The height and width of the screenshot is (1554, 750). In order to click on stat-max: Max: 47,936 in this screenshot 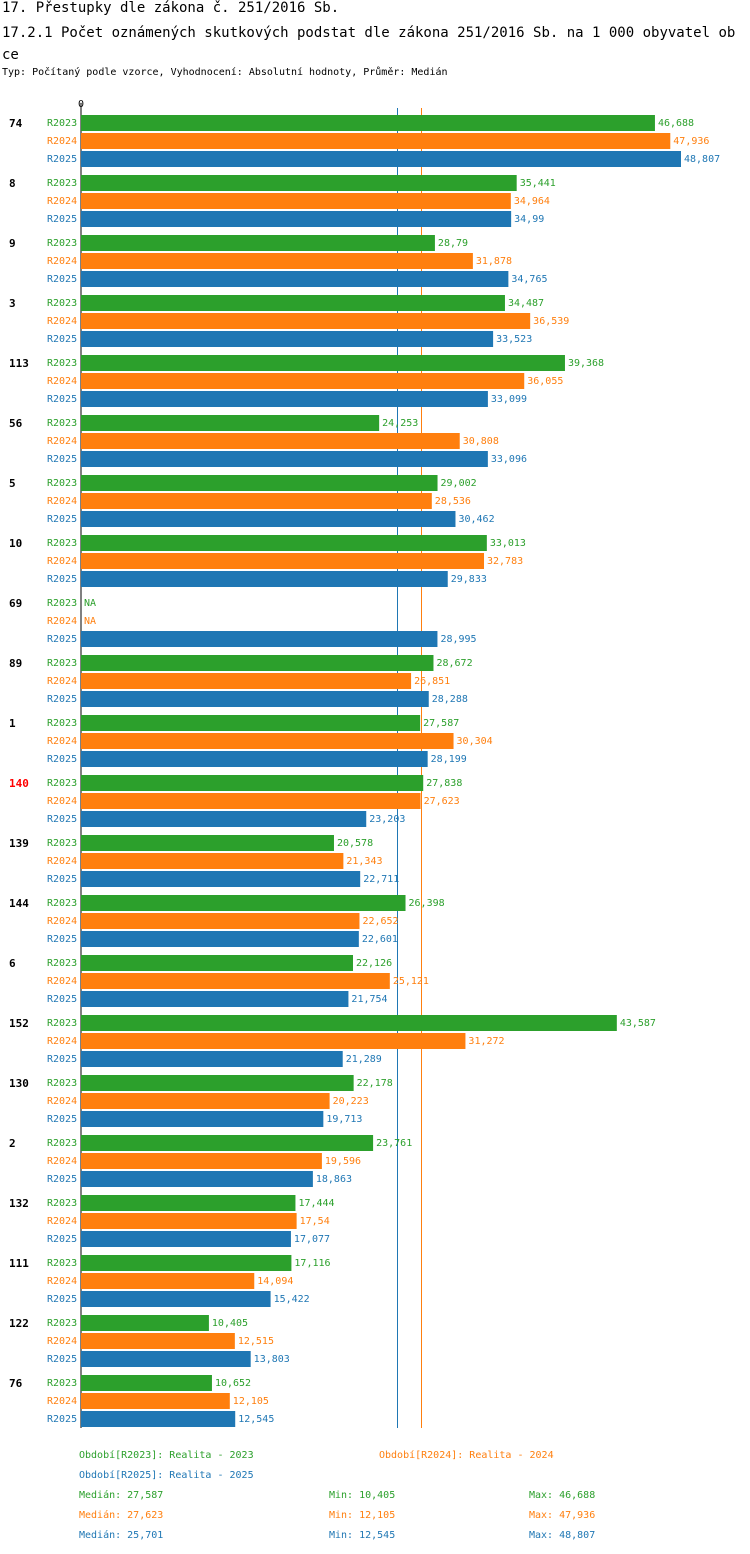, I will do `click(562, 1515)`.